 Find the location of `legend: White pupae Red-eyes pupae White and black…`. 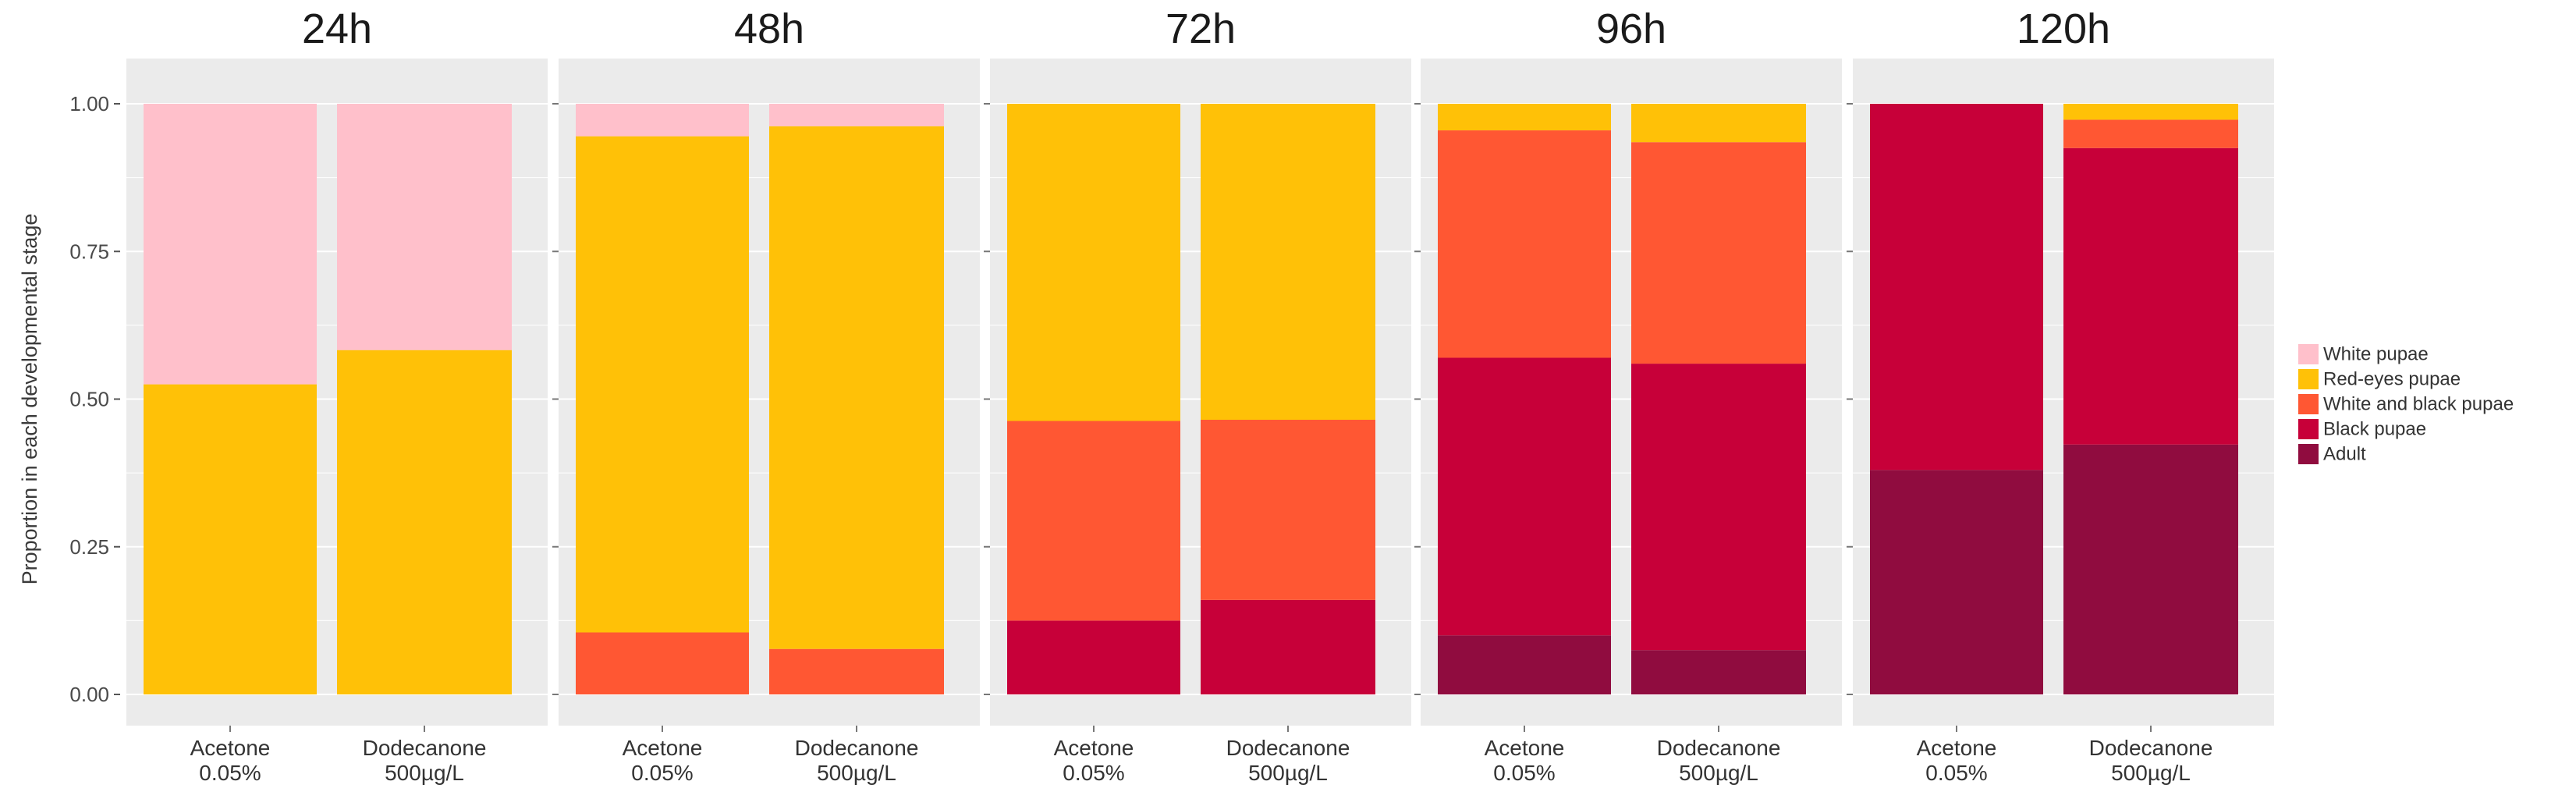

legend: White pupae Red-eyes pupae White and black… is located at coordinates (2406, 404).